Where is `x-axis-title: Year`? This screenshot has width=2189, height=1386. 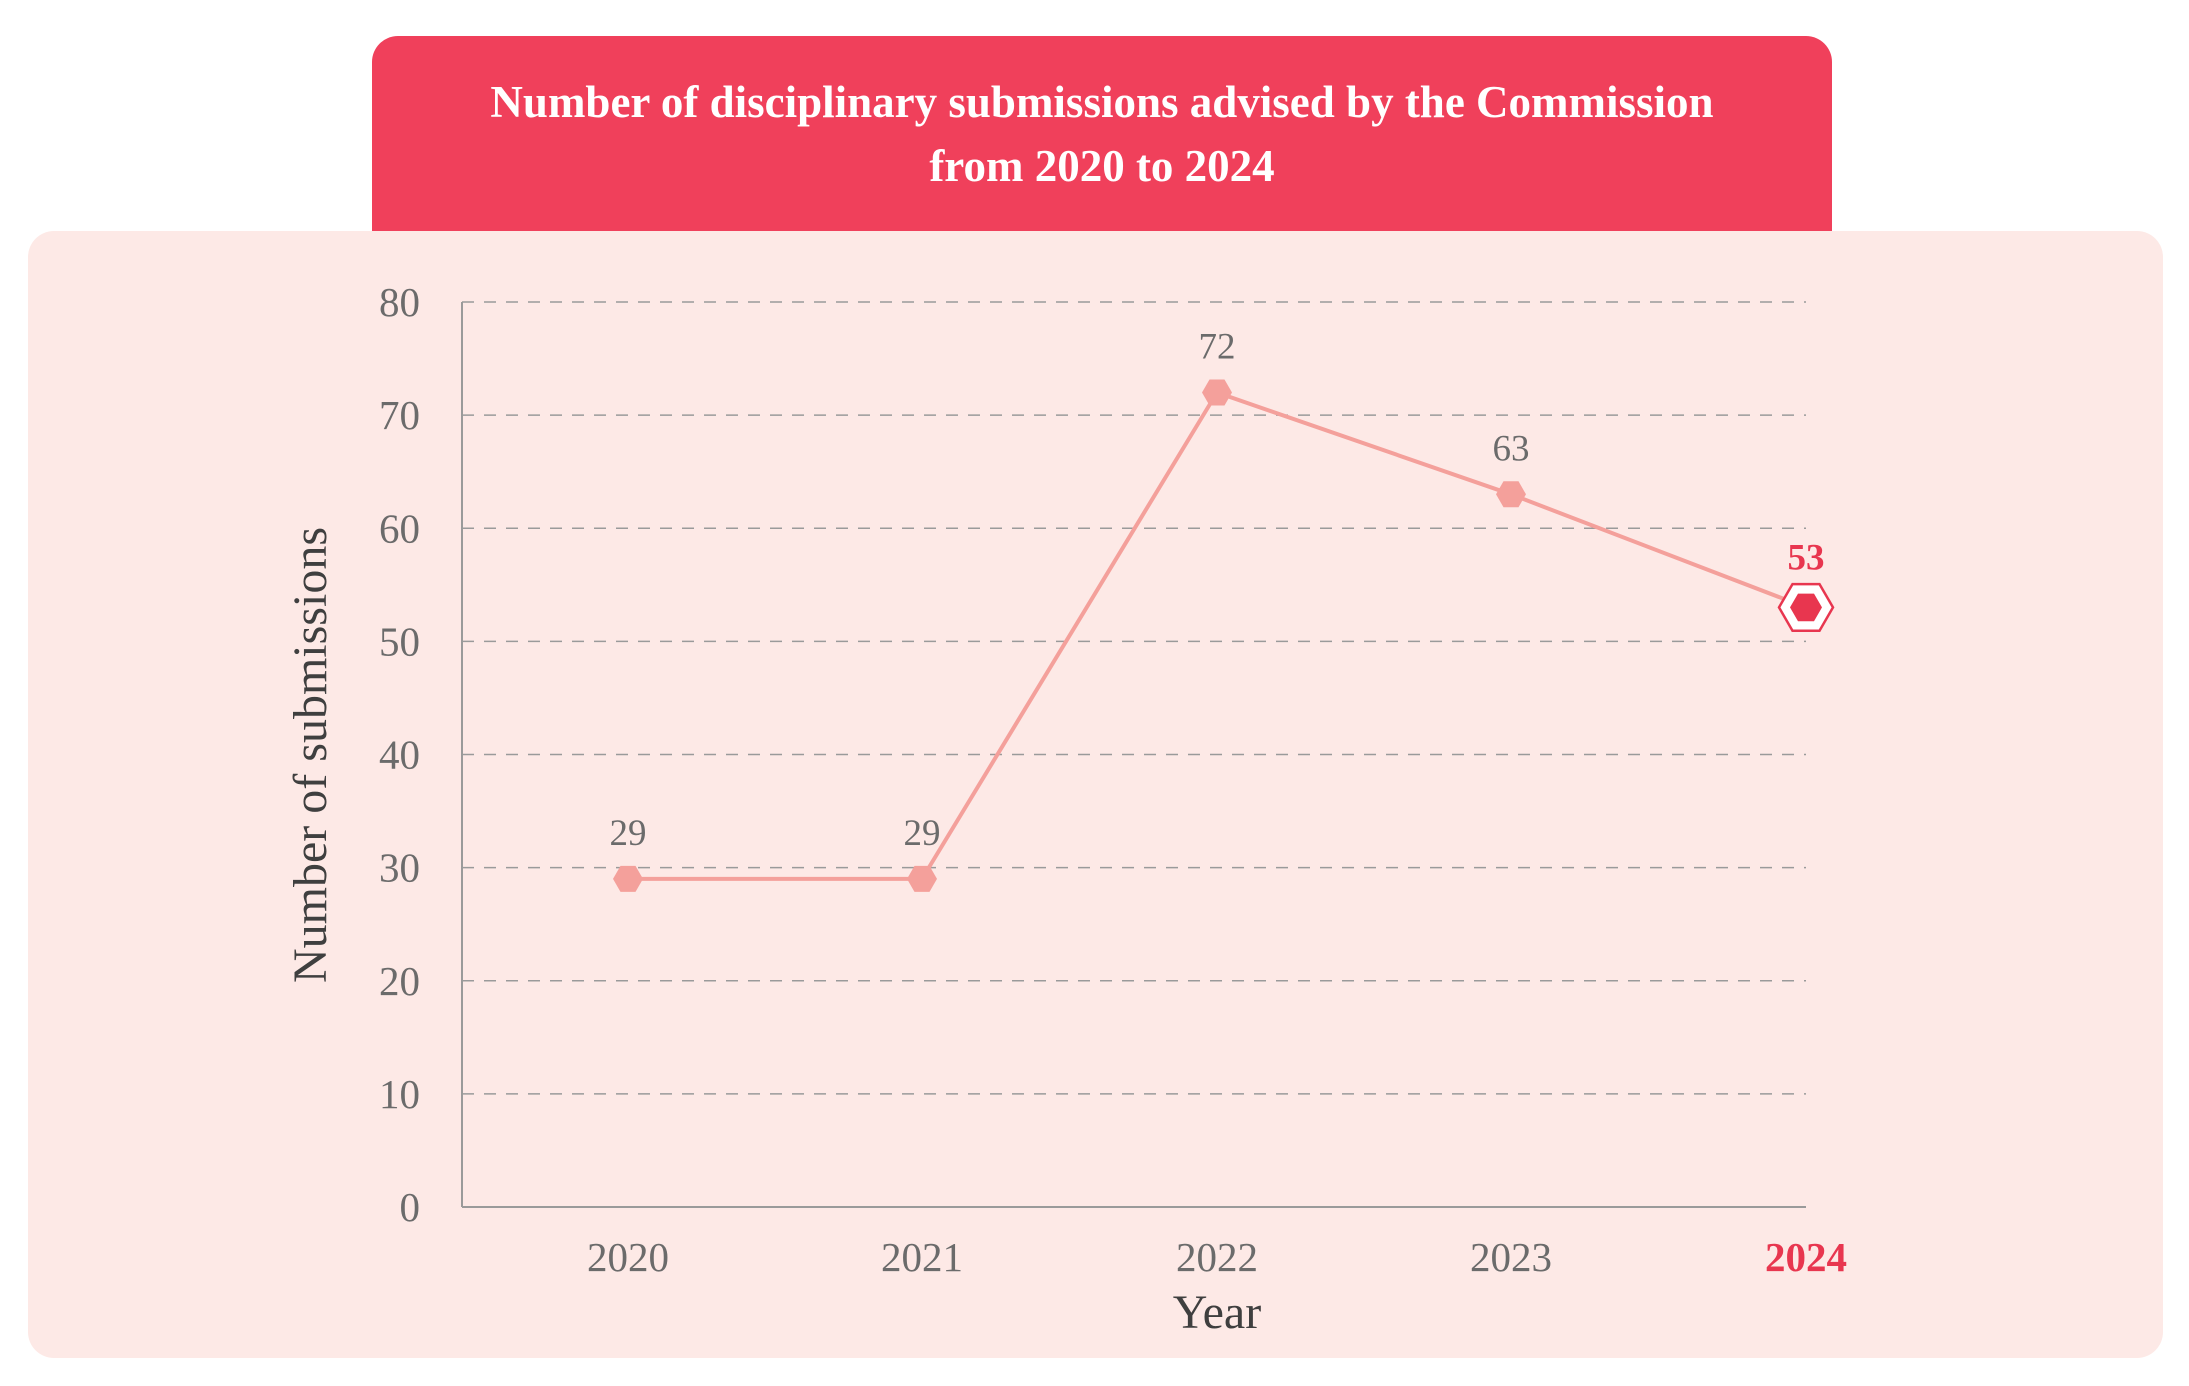 x-axis-title: Year is located at coordinates (1217, 1312).